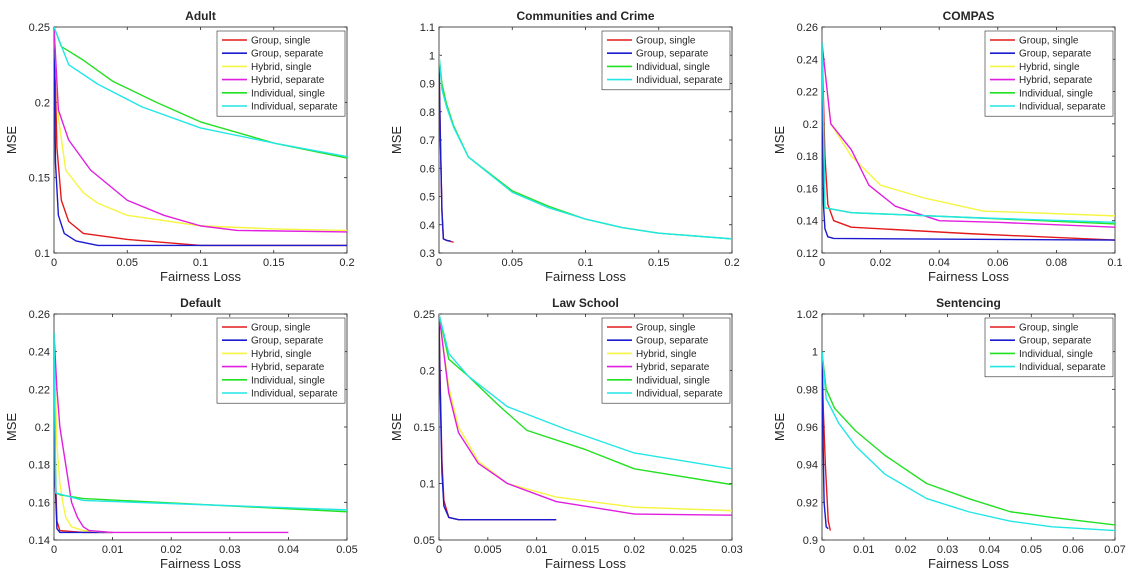  What do you see at coordinates (39, 28) in the screenshot?
I see `y-tick-label: 0.25` at bounding box center [39, 28].